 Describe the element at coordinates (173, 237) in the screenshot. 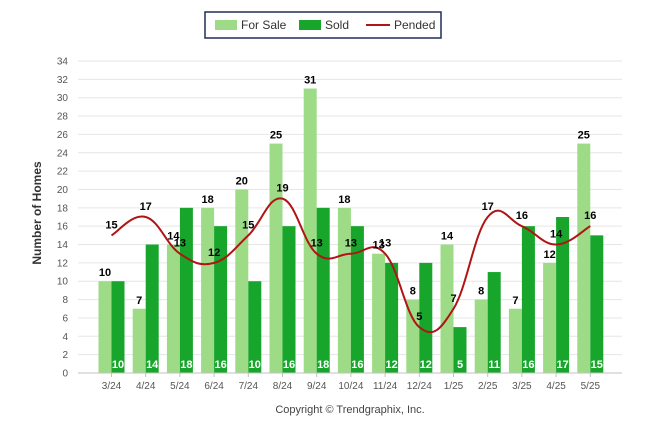

I see `data-label-for-sale: 14` at that location.